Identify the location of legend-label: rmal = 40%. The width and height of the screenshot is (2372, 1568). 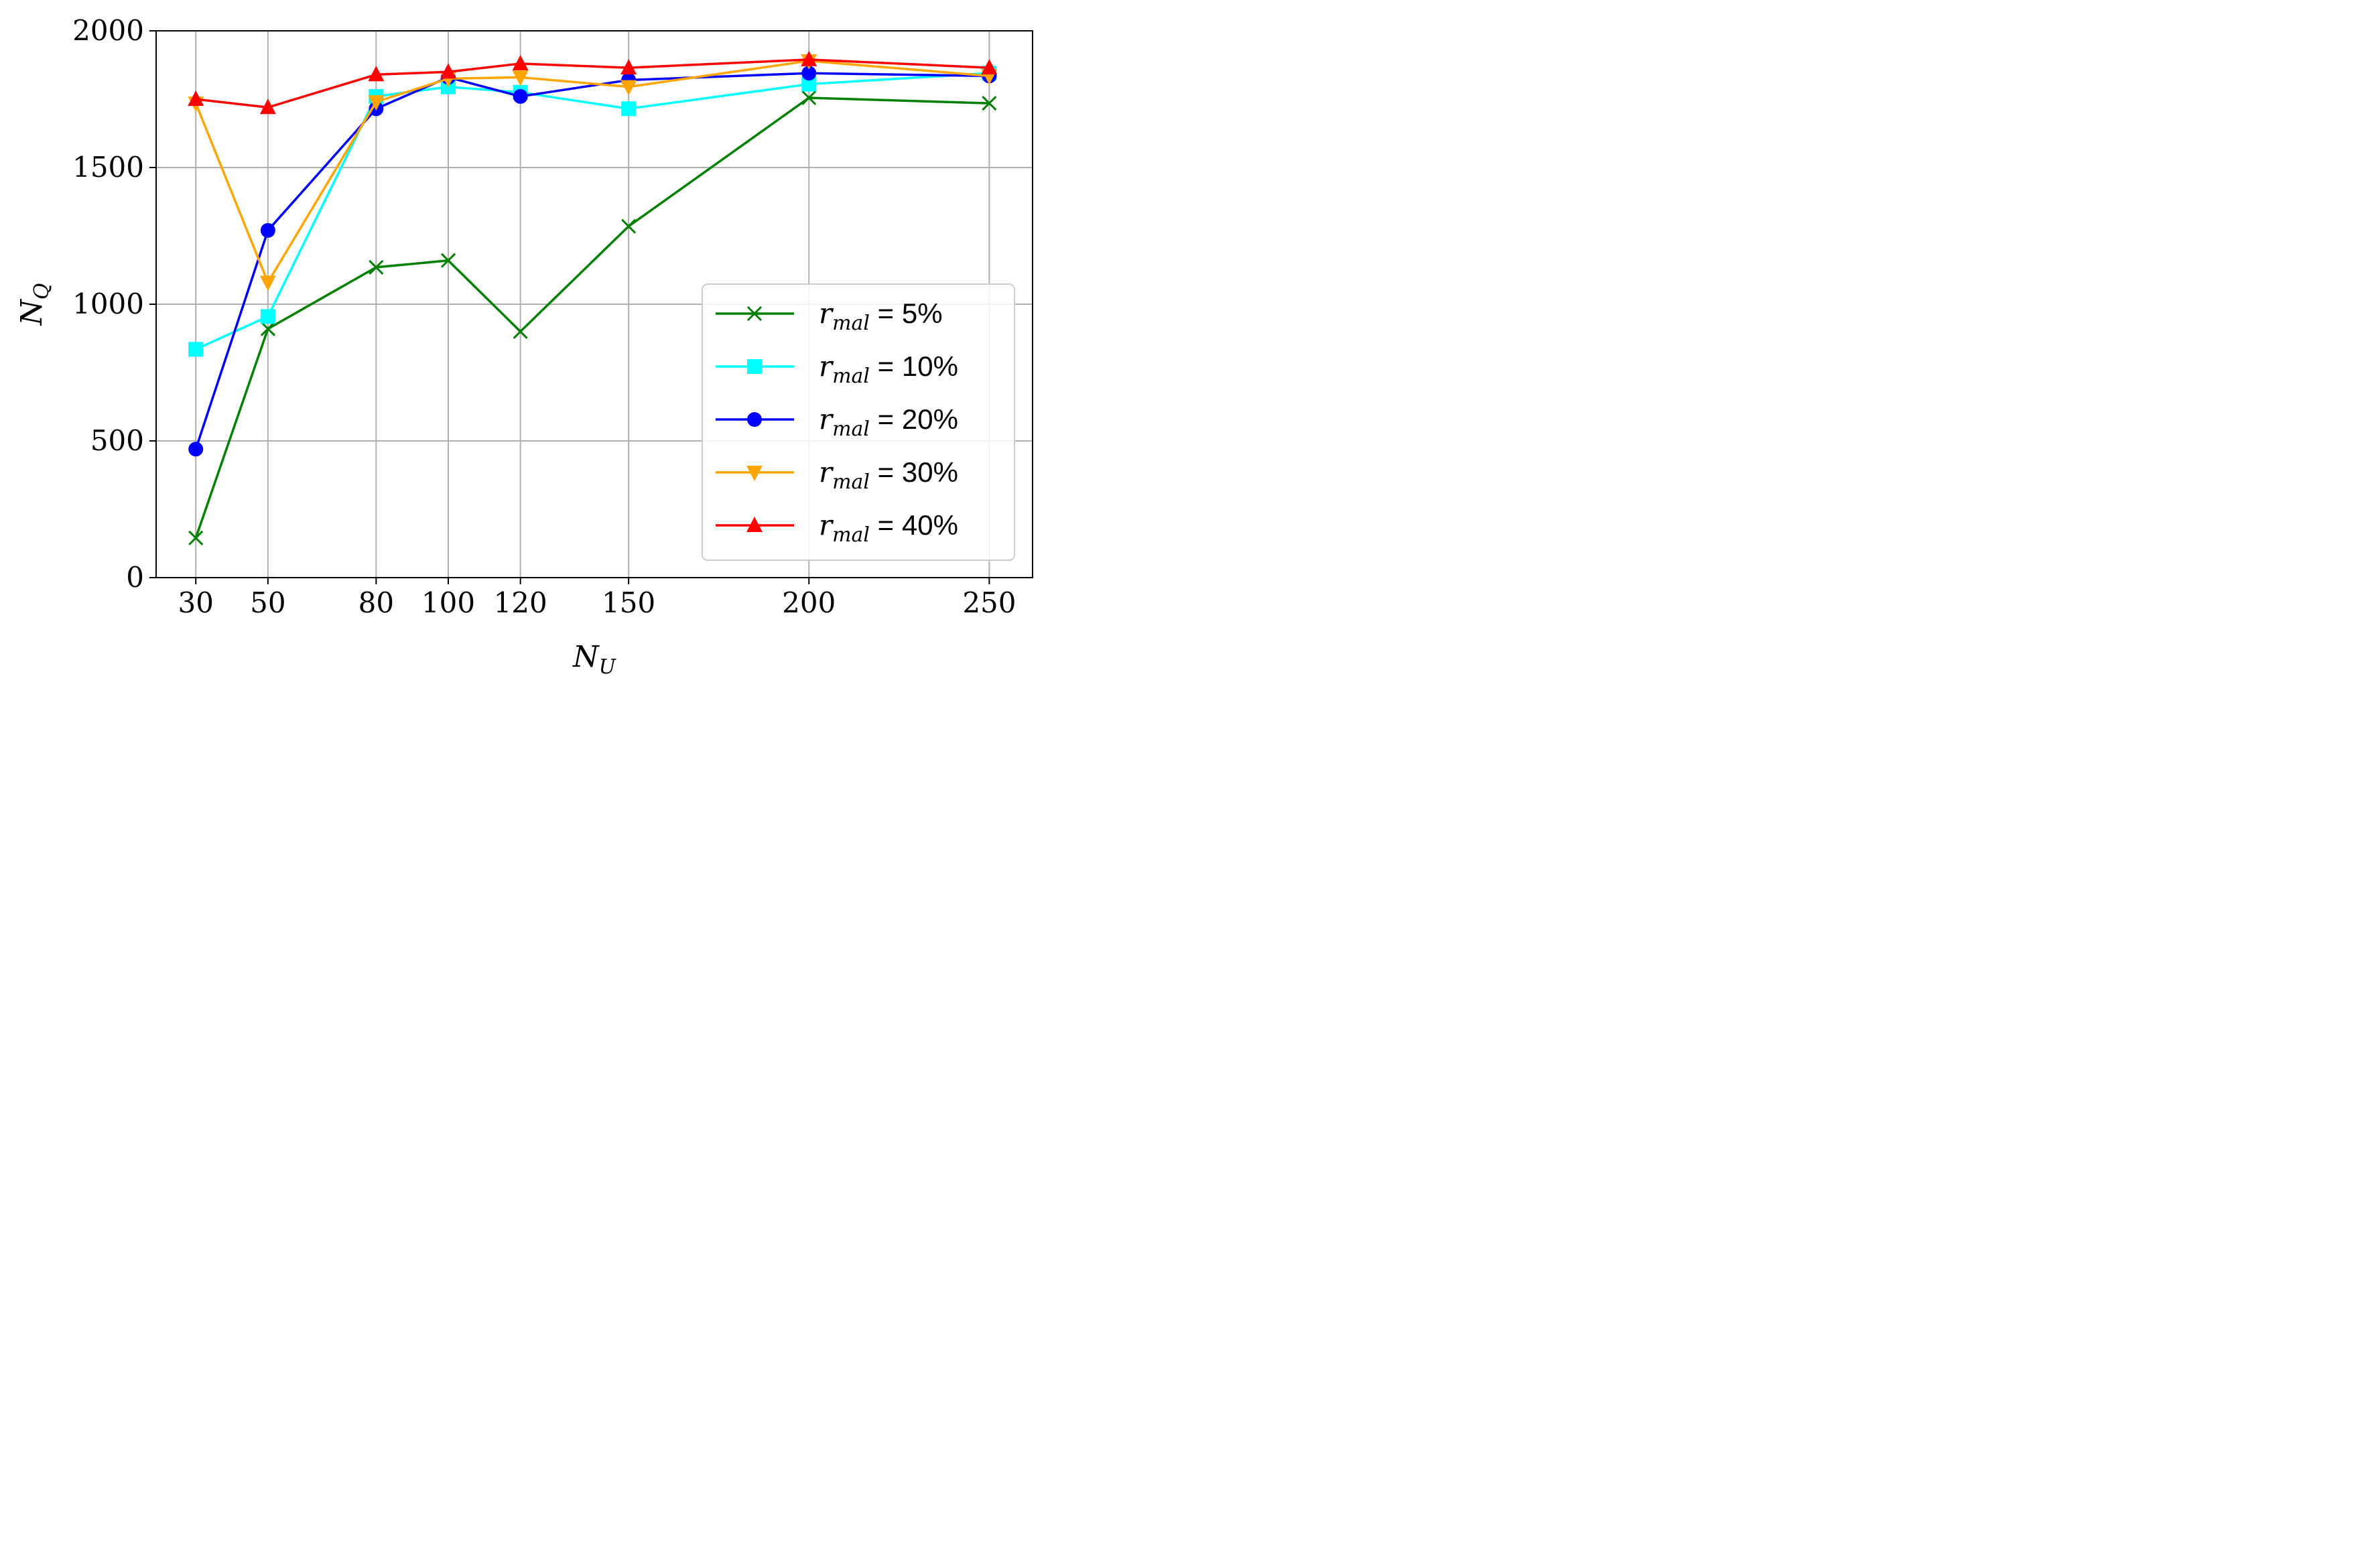
(888, 528).